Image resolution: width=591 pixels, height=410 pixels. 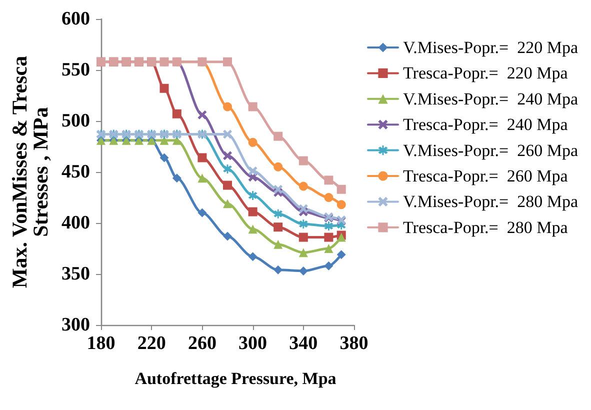 What do you see at coordinates (303, 343) in the screenshot?
I see `x-tick-label: 340` at bounding box center [303, 343].